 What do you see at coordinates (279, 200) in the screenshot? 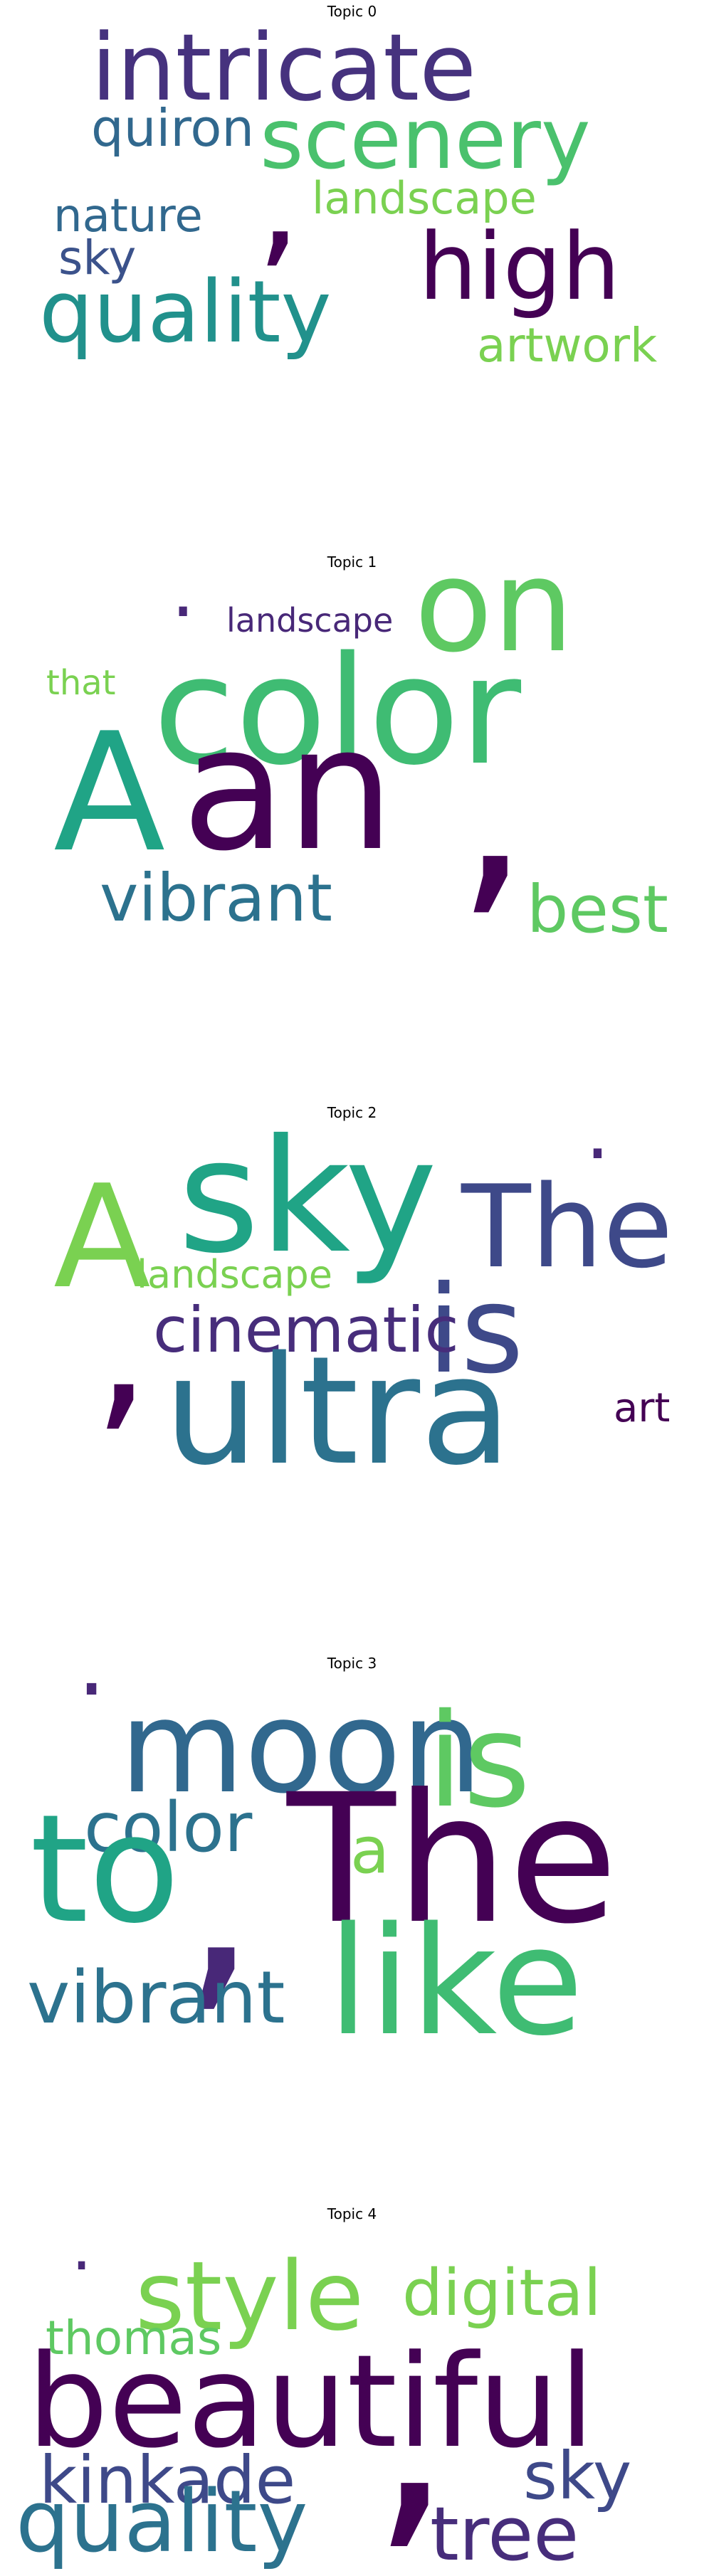
I see `topic-0-word-comma: ,` at bounding box center [279, 200].